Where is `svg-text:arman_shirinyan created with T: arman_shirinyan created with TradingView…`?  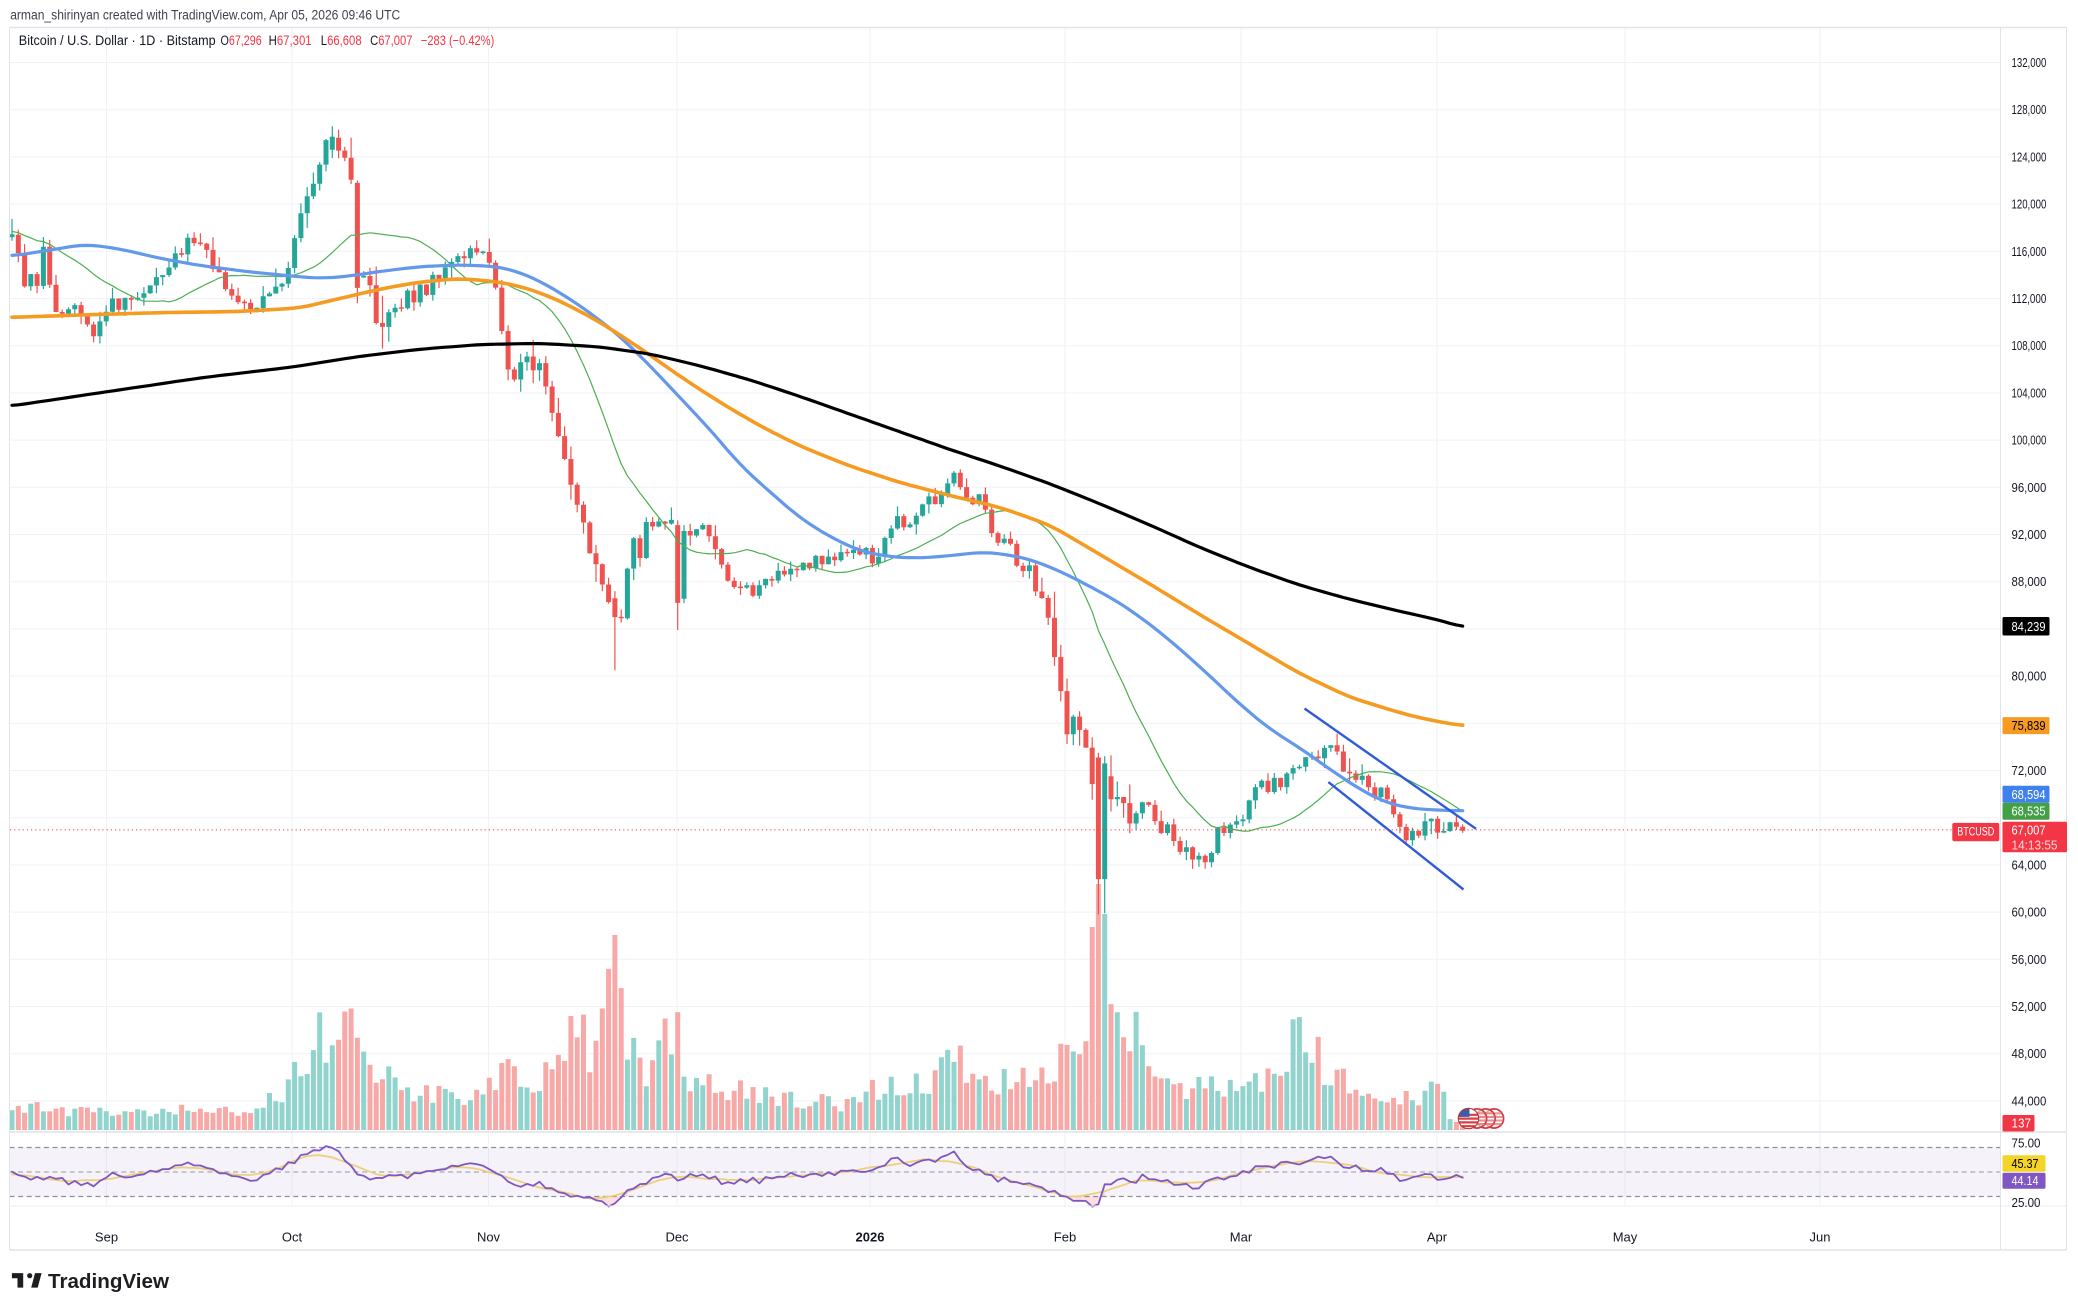
svg-text:arman_shirinyan created with T: arman_shirinyan created with TradingView… is located at coordinates (205, 14).